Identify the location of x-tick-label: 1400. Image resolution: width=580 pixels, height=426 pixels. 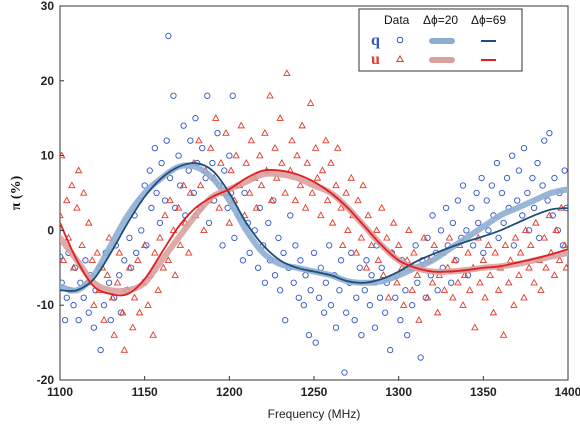
(567, 392).